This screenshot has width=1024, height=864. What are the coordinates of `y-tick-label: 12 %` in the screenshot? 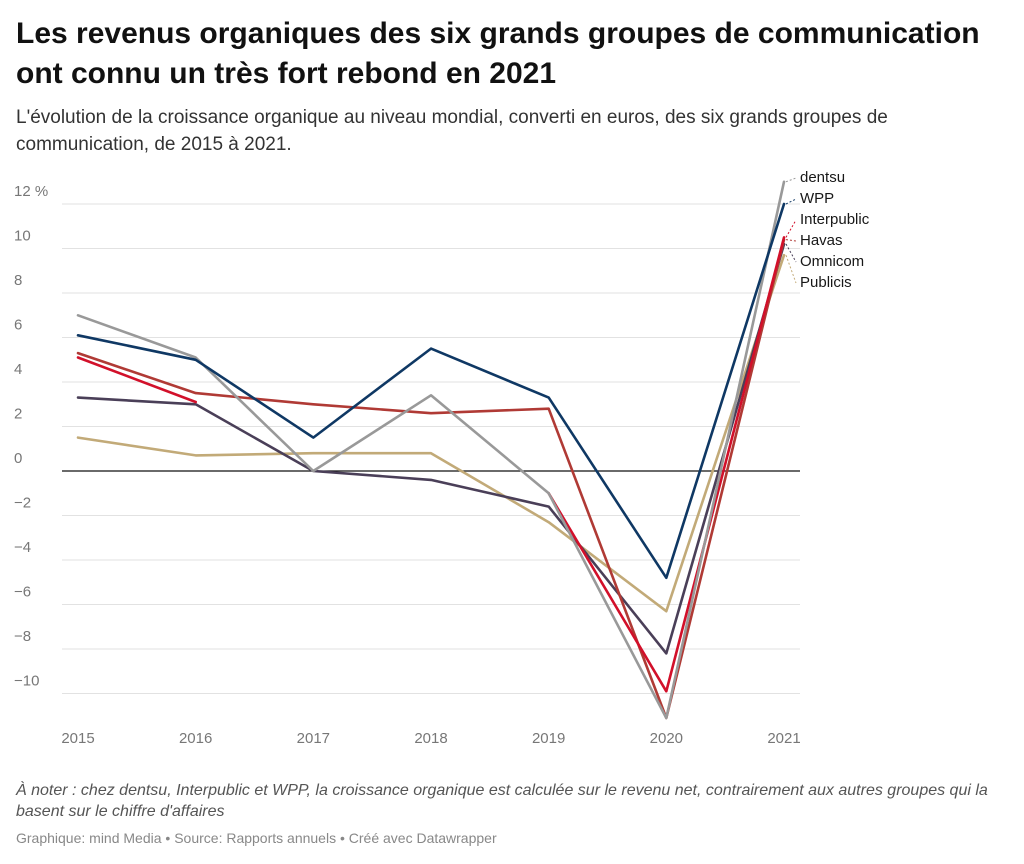 It's located at (31, 191).